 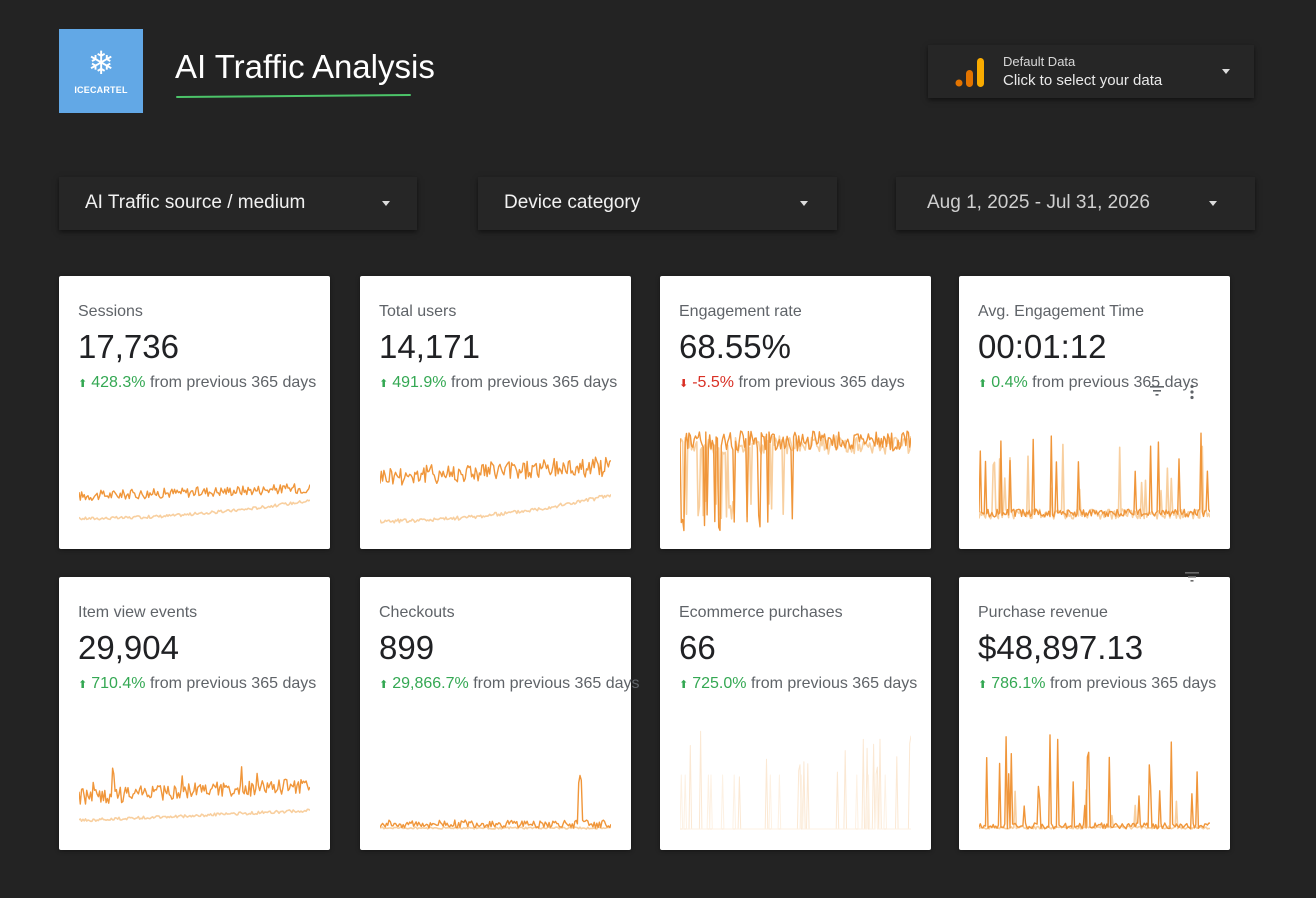 I want to click on change-percent: 29,866.7%, so click(x=430, y=683).